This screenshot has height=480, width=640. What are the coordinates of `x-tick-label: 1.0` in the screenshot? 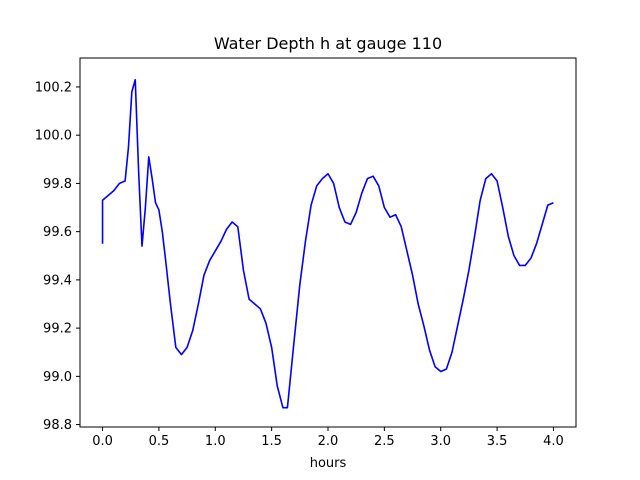 It's located at (215, 441).